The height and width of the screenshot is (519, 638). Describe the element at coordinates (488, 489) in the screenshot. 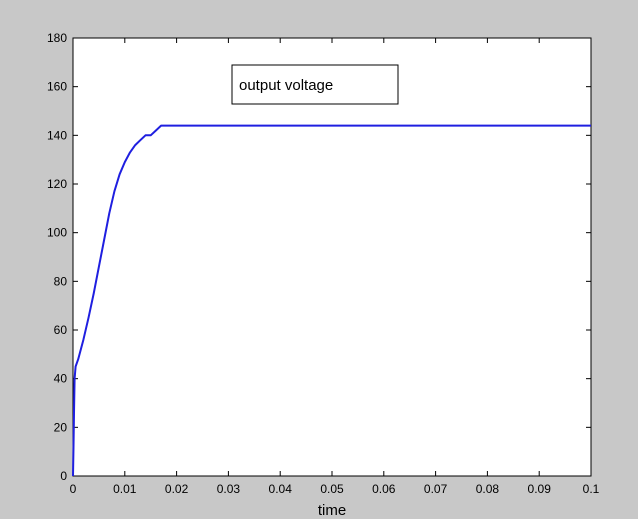

I see `x-tick-label: 0.08` at that location.